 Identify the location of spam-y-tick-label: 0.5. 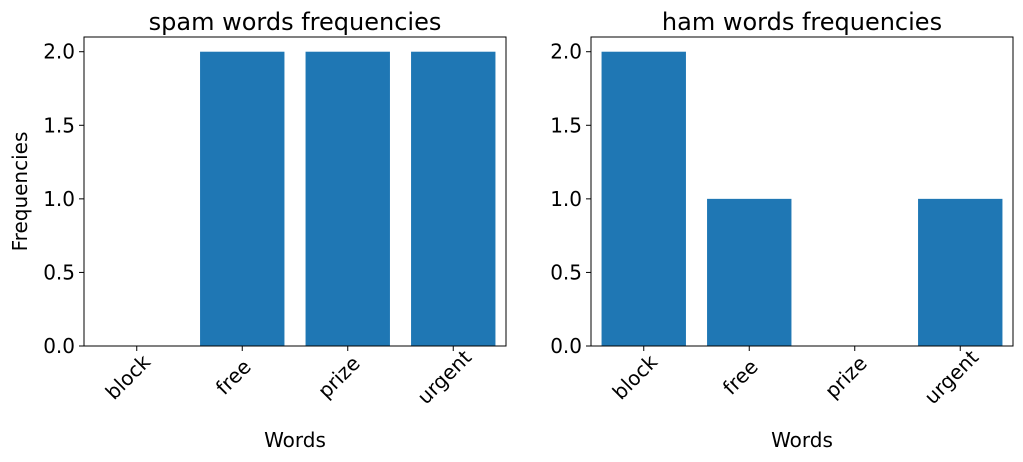
(59, 272).